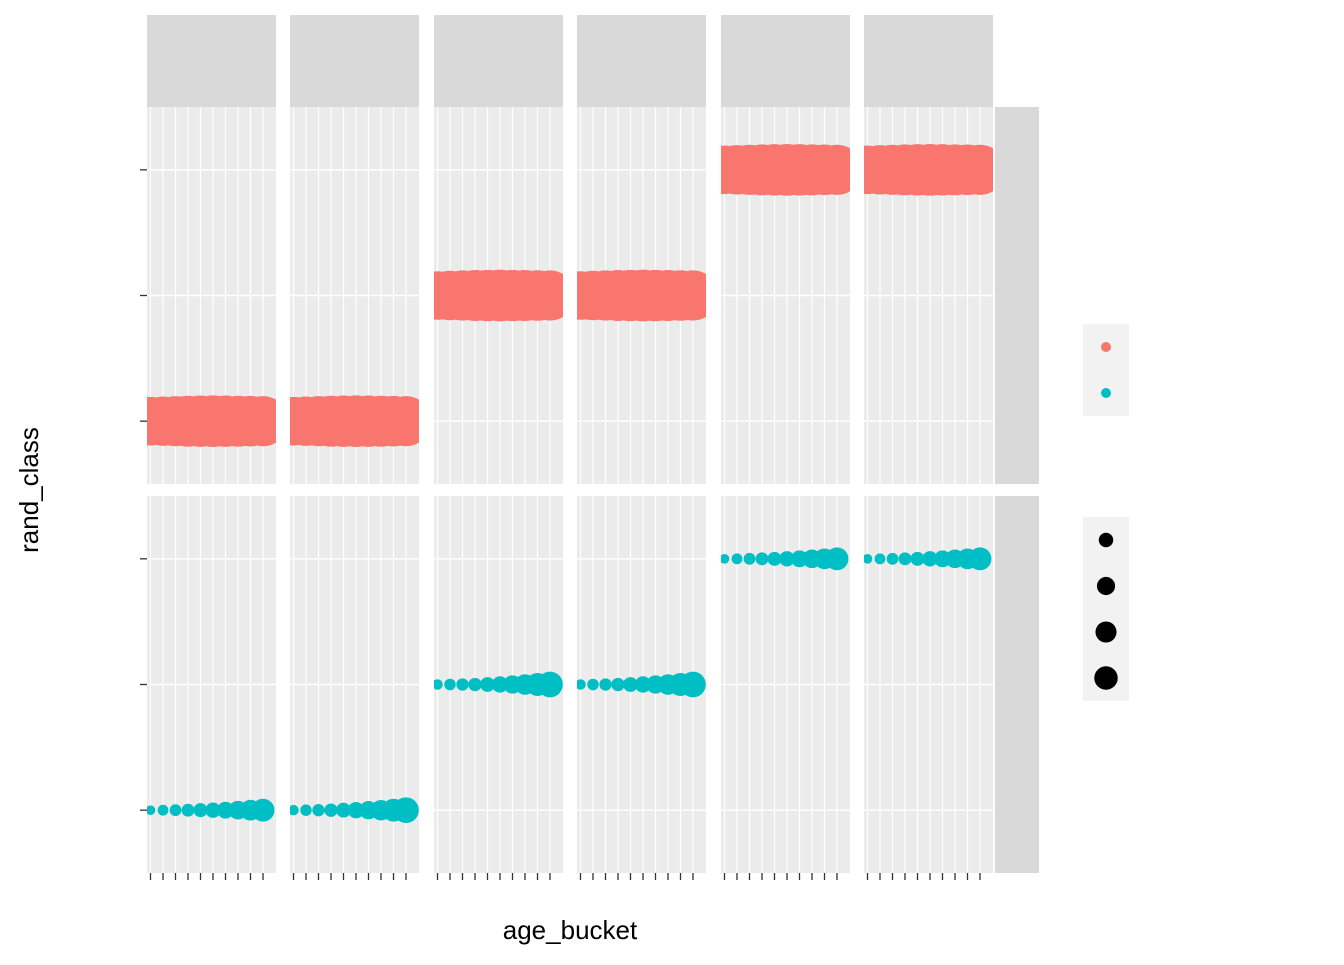 This screenshot has height=965, width=1344. Describe the element at coordinates (1106, 609) in the screenshot. I see `legend-size` at that location.